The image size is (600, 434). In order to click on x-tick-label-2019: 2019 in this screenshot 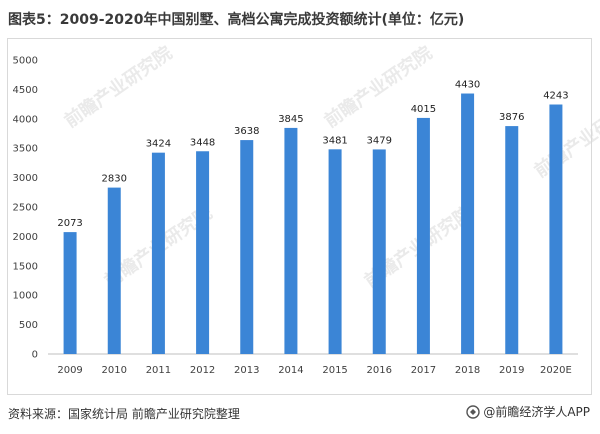, I will do `click(511, 370)`.